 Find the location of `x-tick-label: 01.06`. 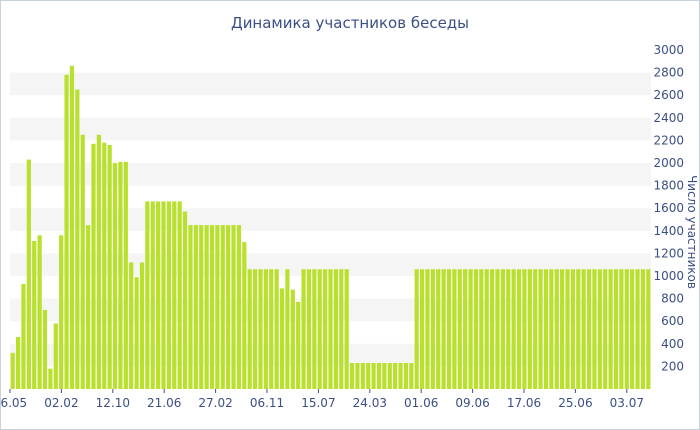

x-tick-label: 01.06 is located at coordinates (421, 403).